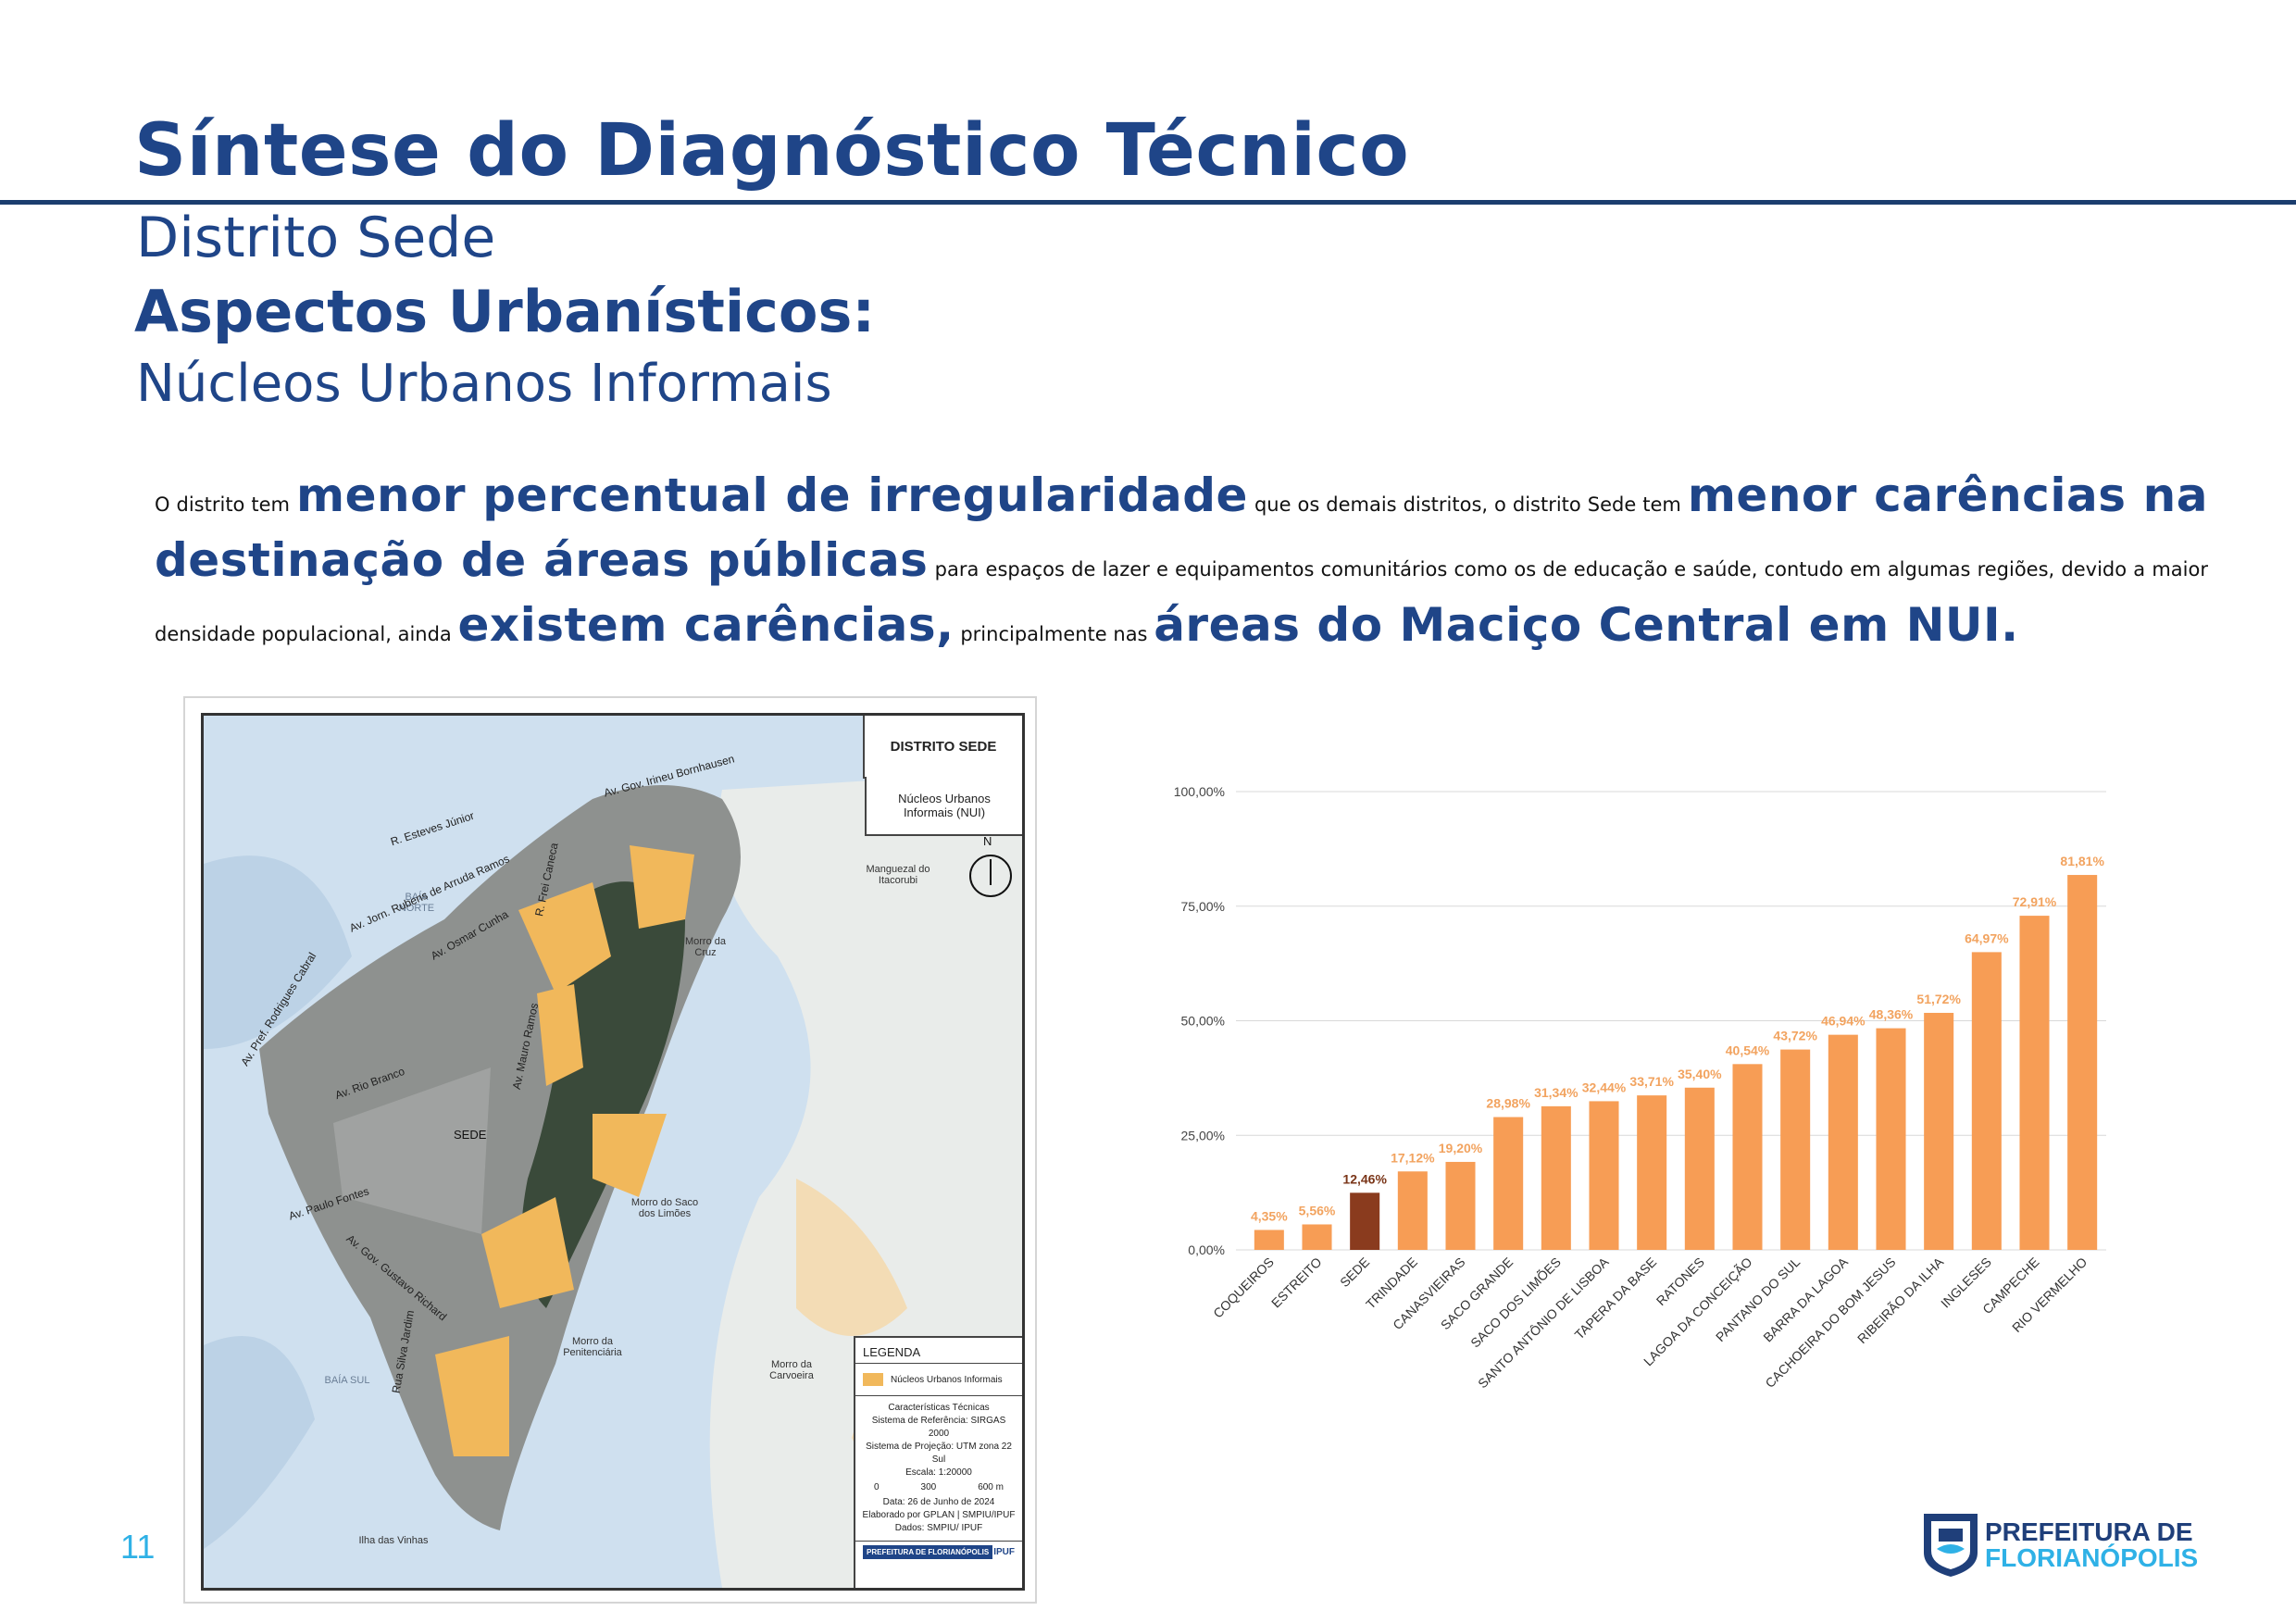 The image size is (2296, 1623). What do you see at coordinates (664, 1208) in the screenshot?
I see `label-morro-limoes: Morro do Saco dos Limões` at bounding box center [664, 1208].